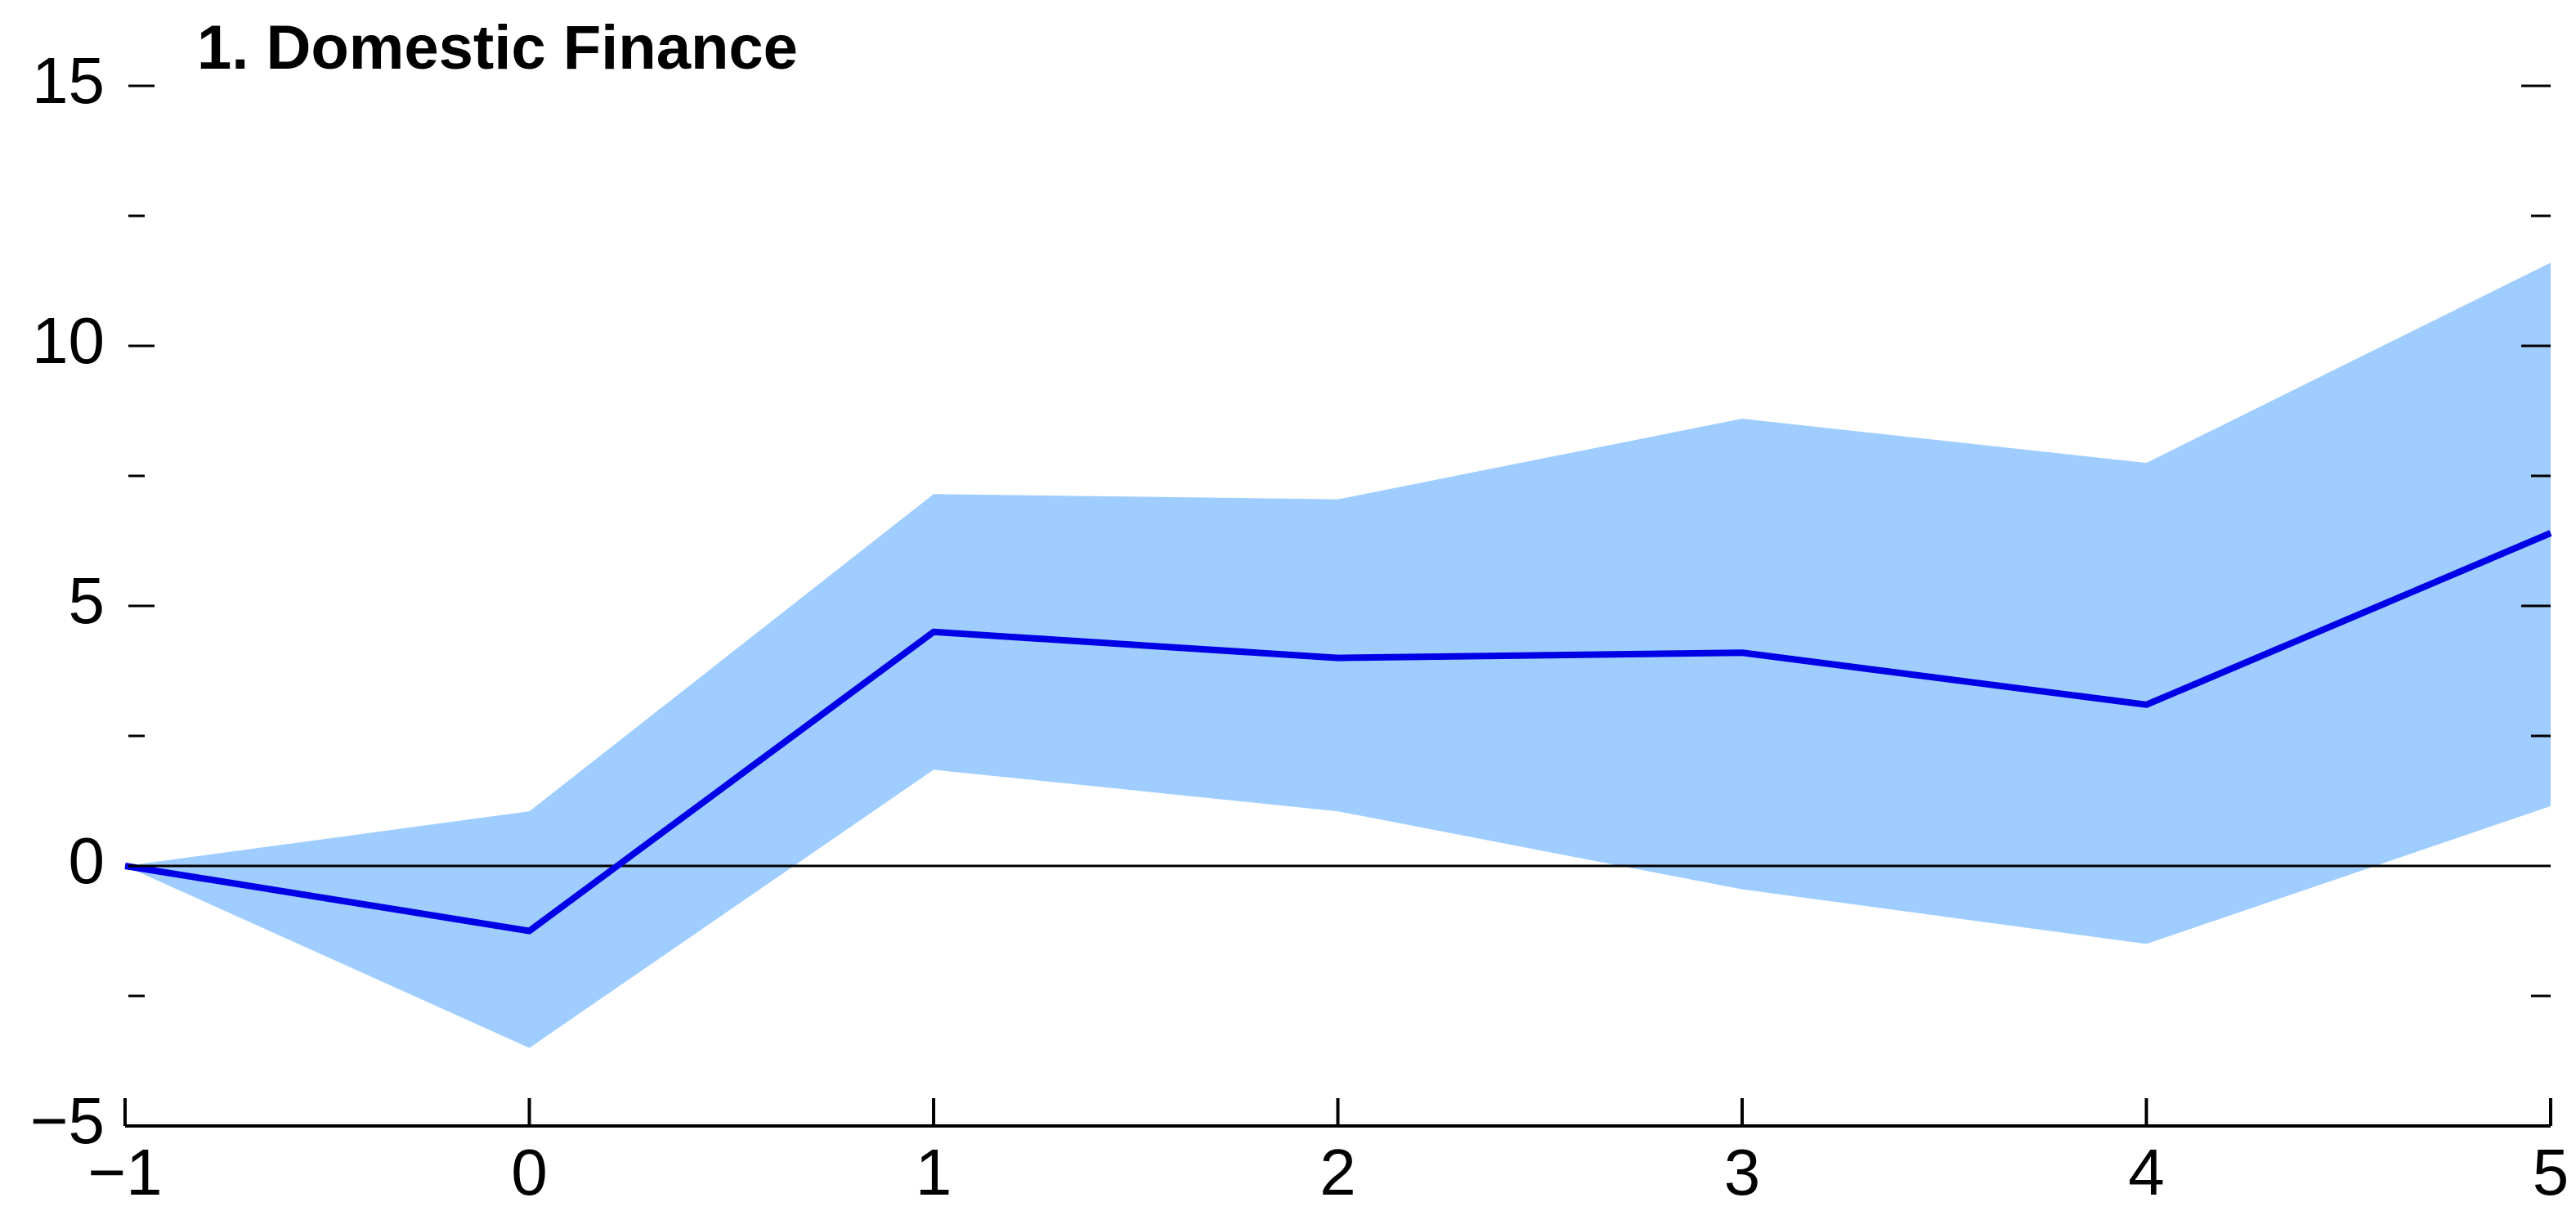 The height and width of the screenshot is (1211, 2576). I want to click on x-tick-label: 1, so click(934, 1172).